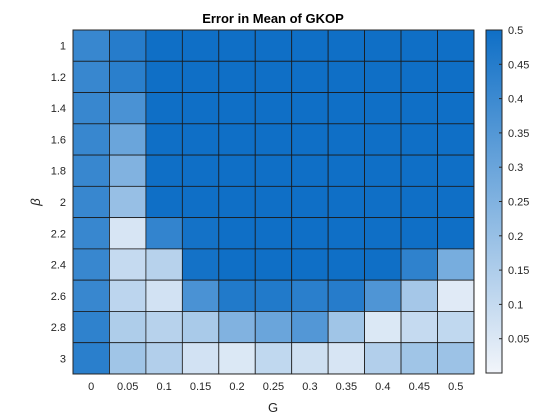 This screenshot has height=420, width=560. I want to click on y-tick-label: 2.2, so click(58, 234).